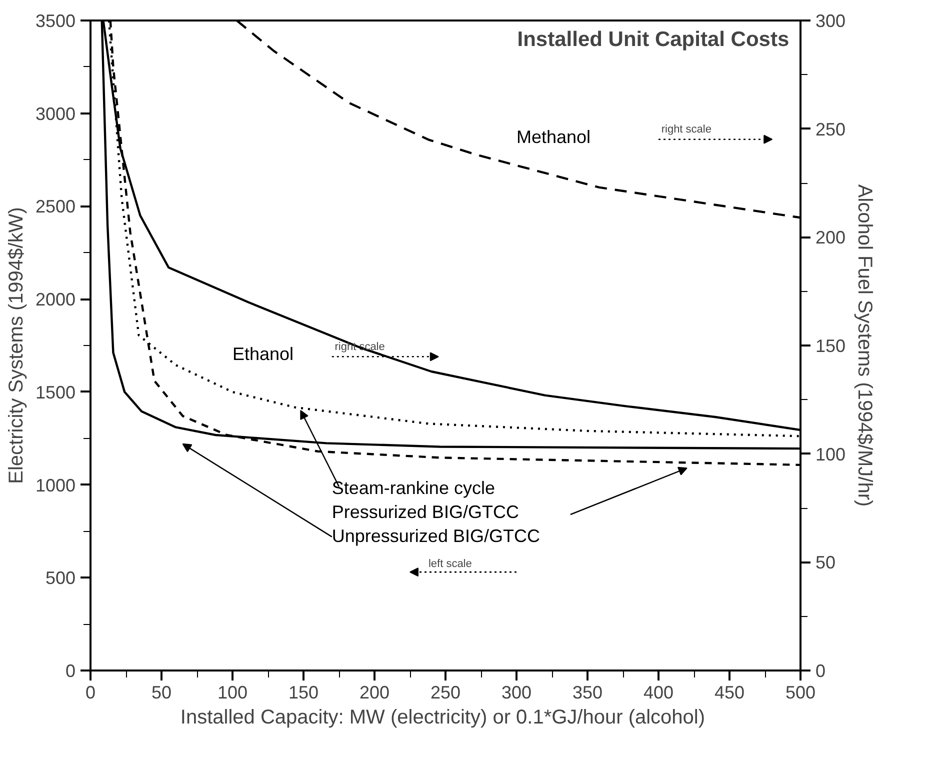 The height and width of the screenshot is (776, 929). What do you see at coordinates (436, 536) in the screenshot?
I see `text: Unpressurized BIG/GTCC` at bounding box center [436, 536].